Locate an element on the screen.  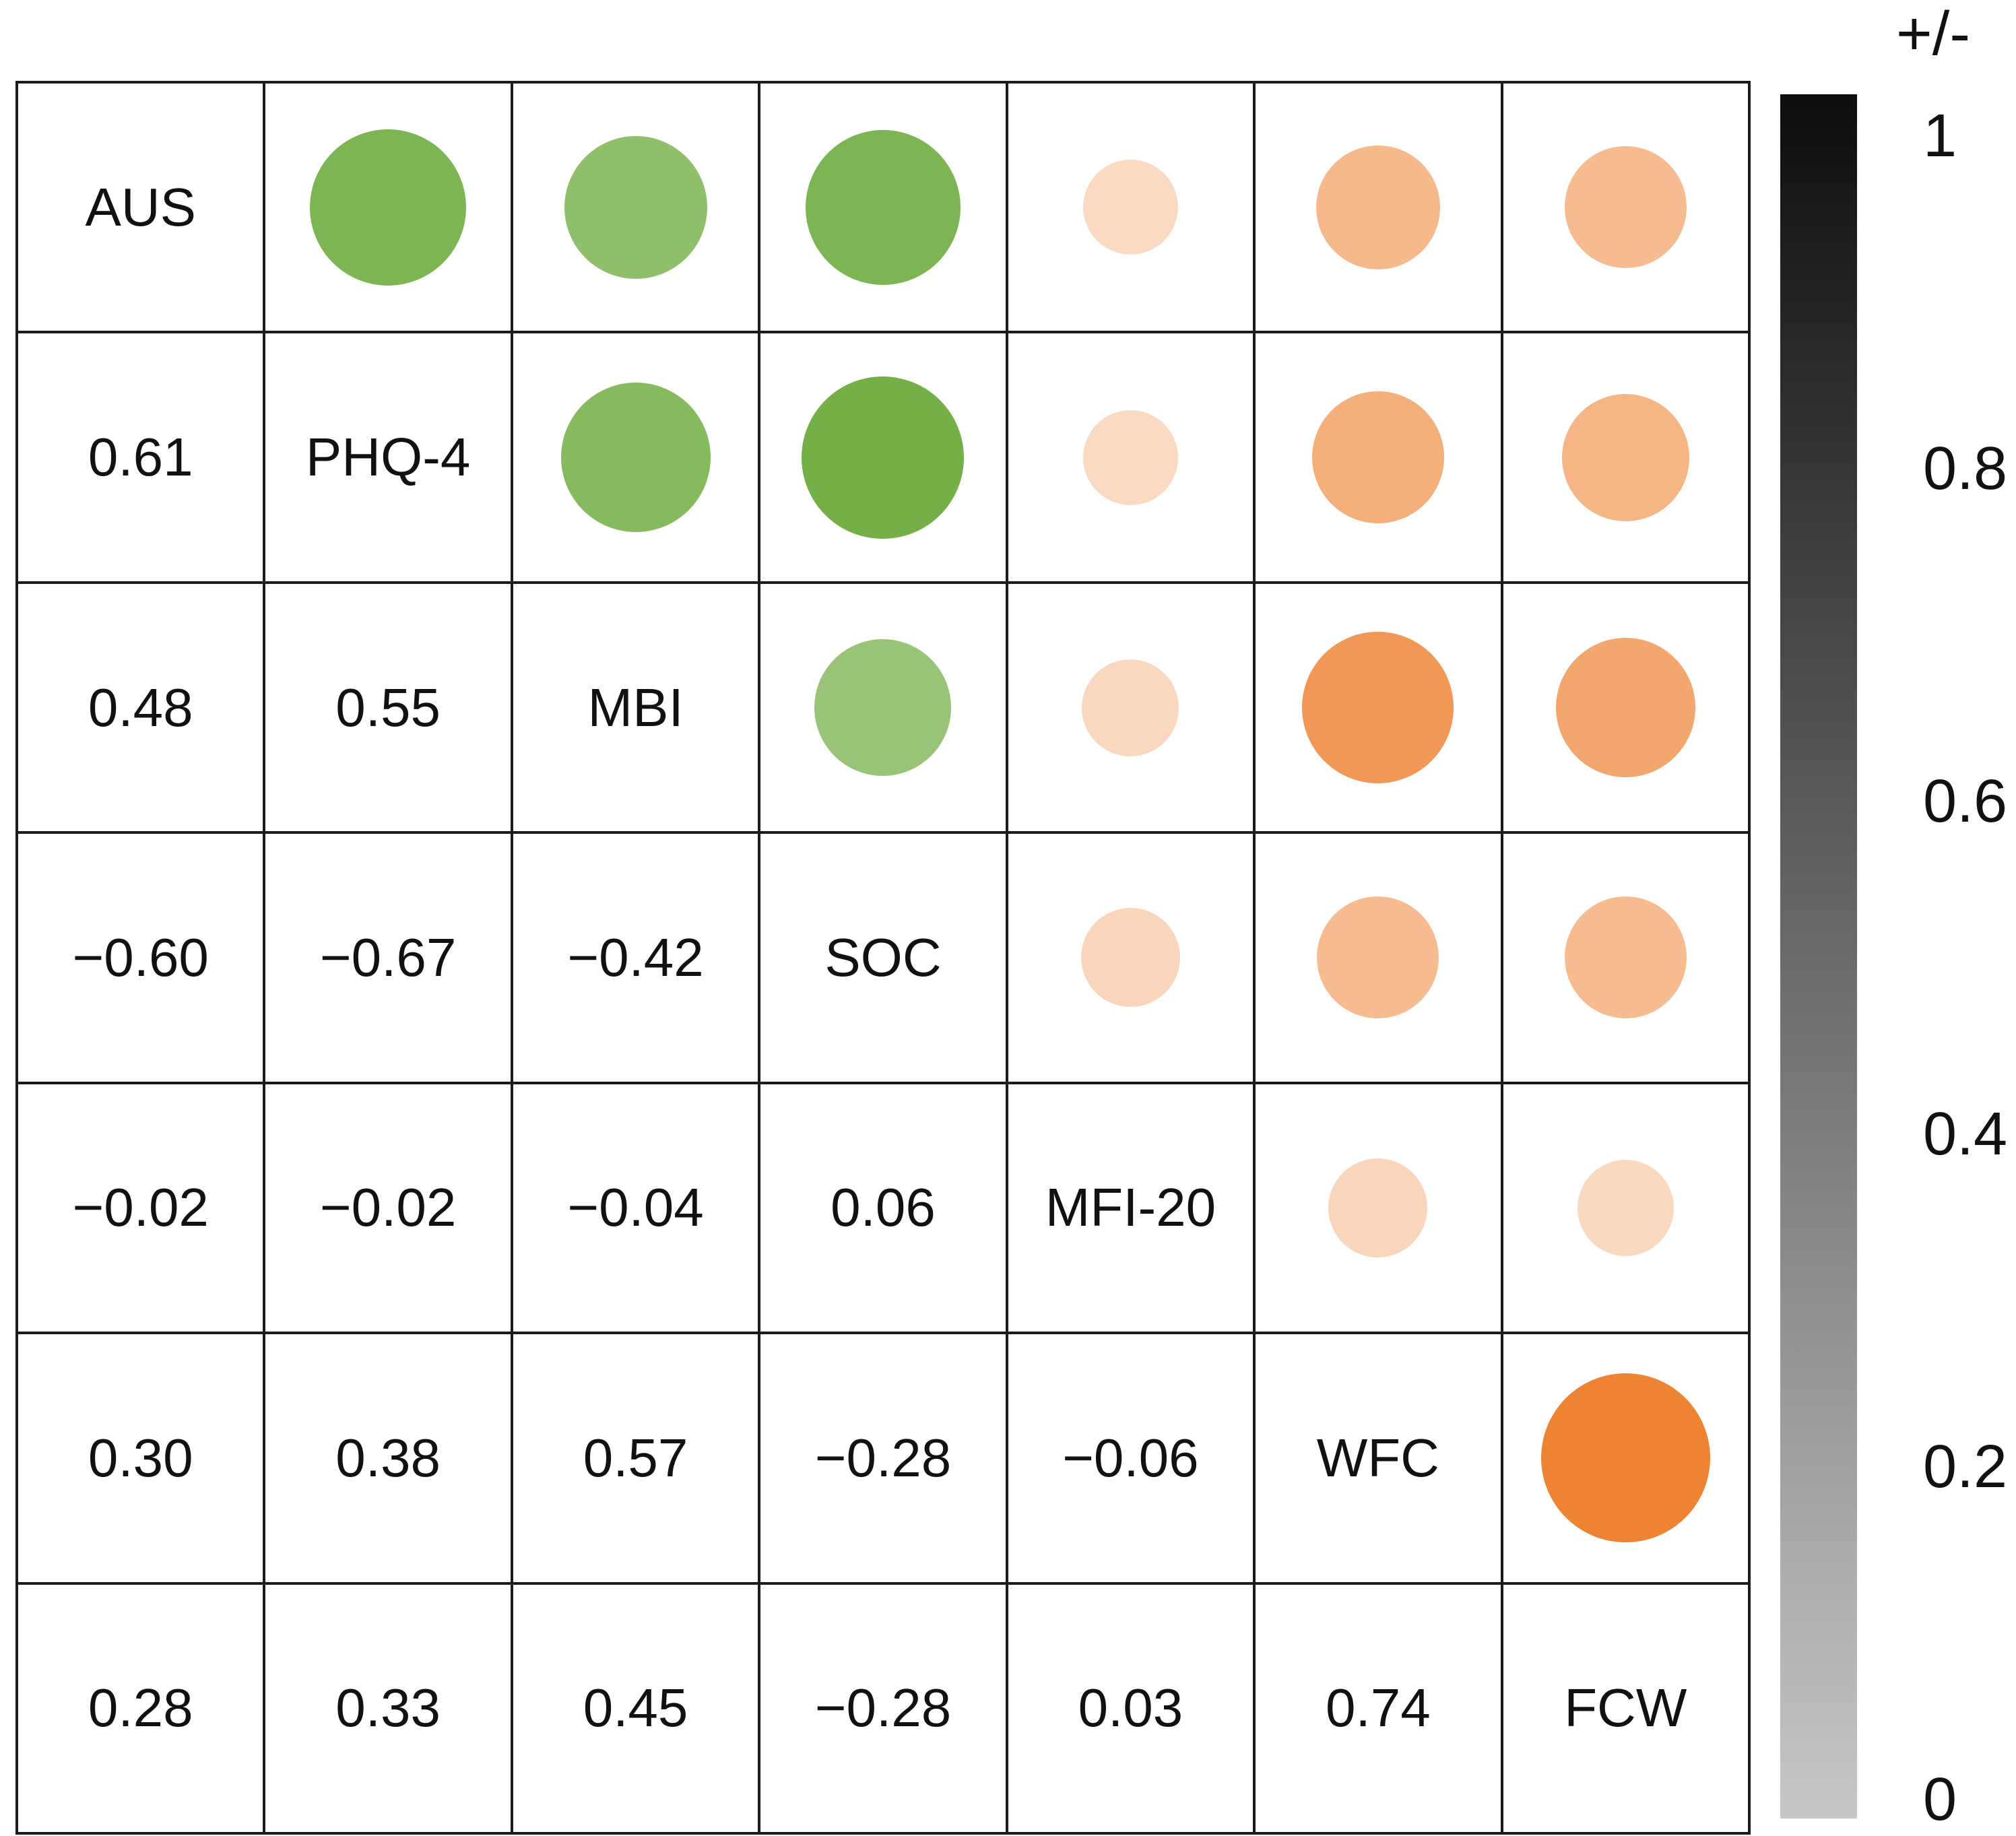
correlation-value: 0.48 is located at coordinates (140, 707).